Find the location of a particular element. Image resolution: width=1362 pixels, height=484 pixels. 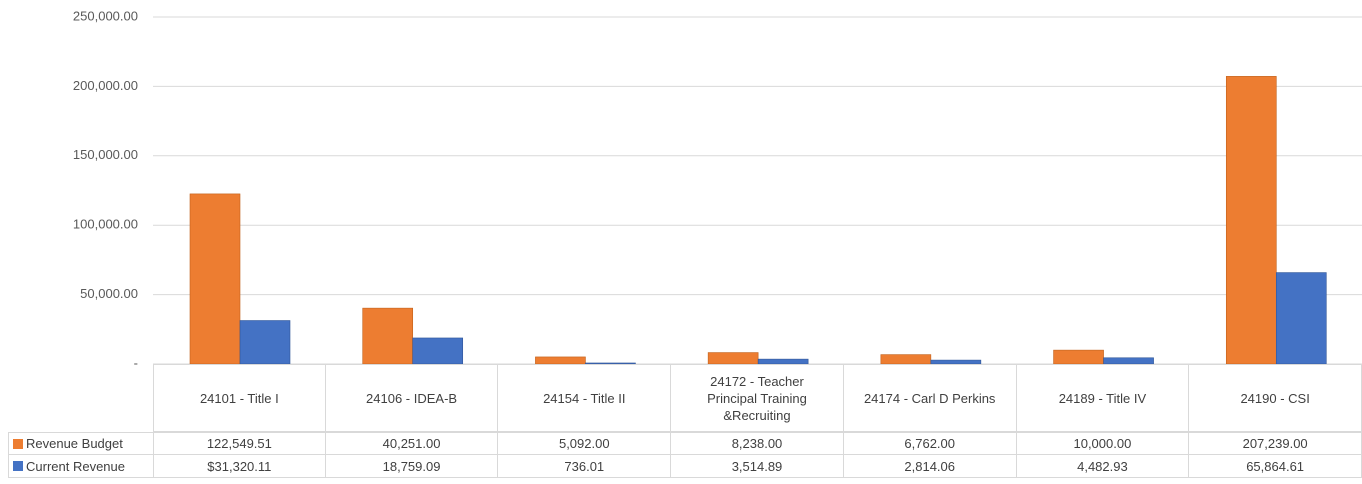

category-cell: 24190 - CSI is located at coordinates (1275, 398).